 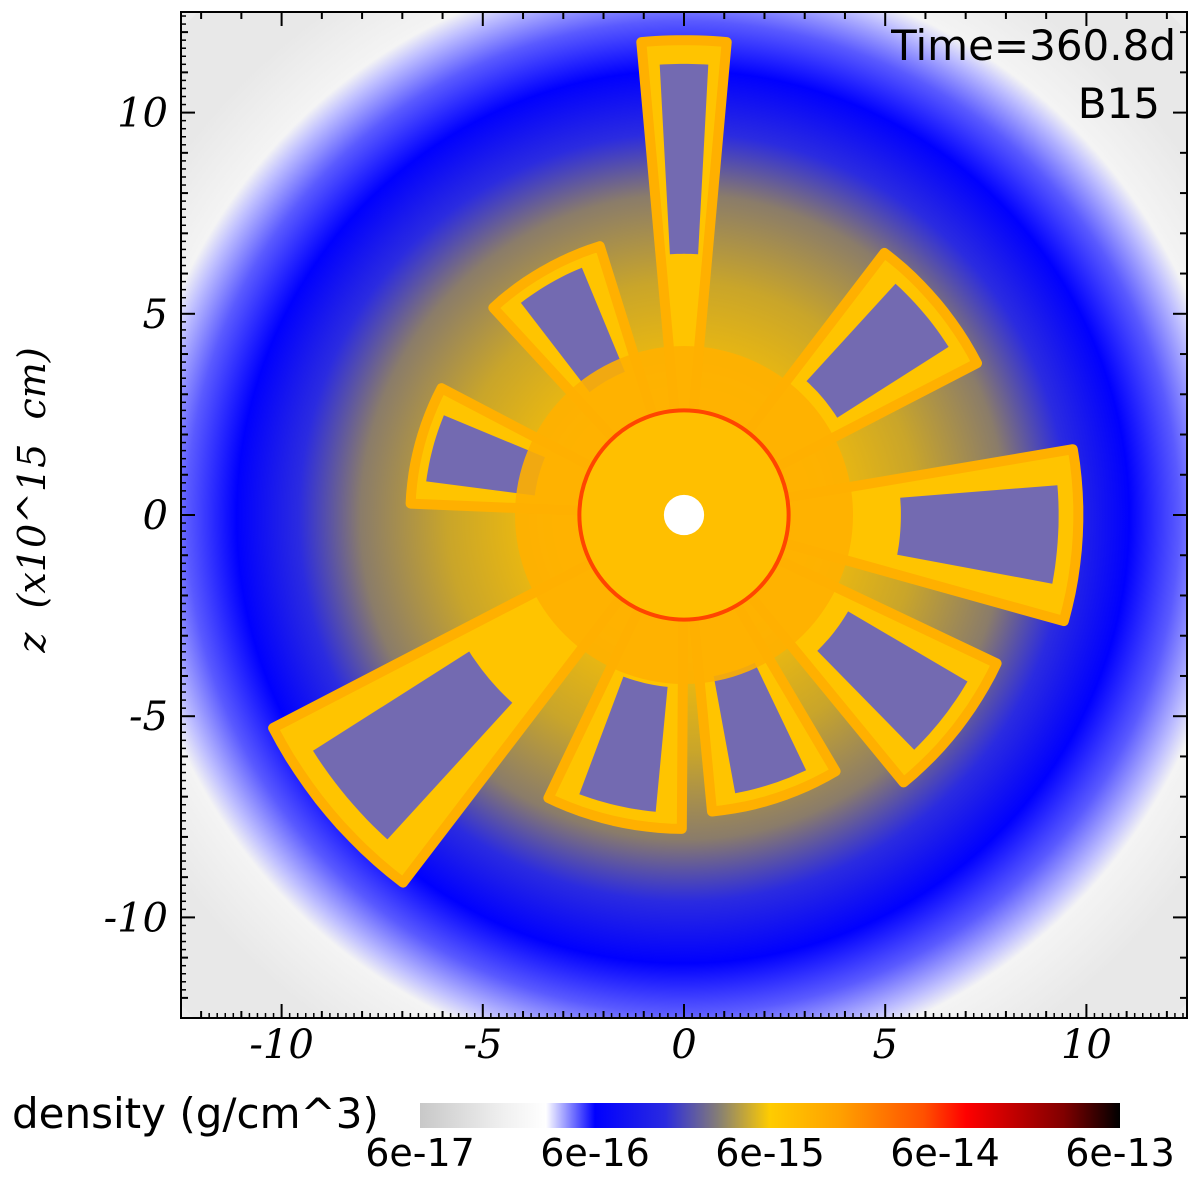 What do you see at coordinates (945, 1153) in the screenshot?
I see `colorbar-tick-label: 6e-14` at bounding box center [945, 1153].